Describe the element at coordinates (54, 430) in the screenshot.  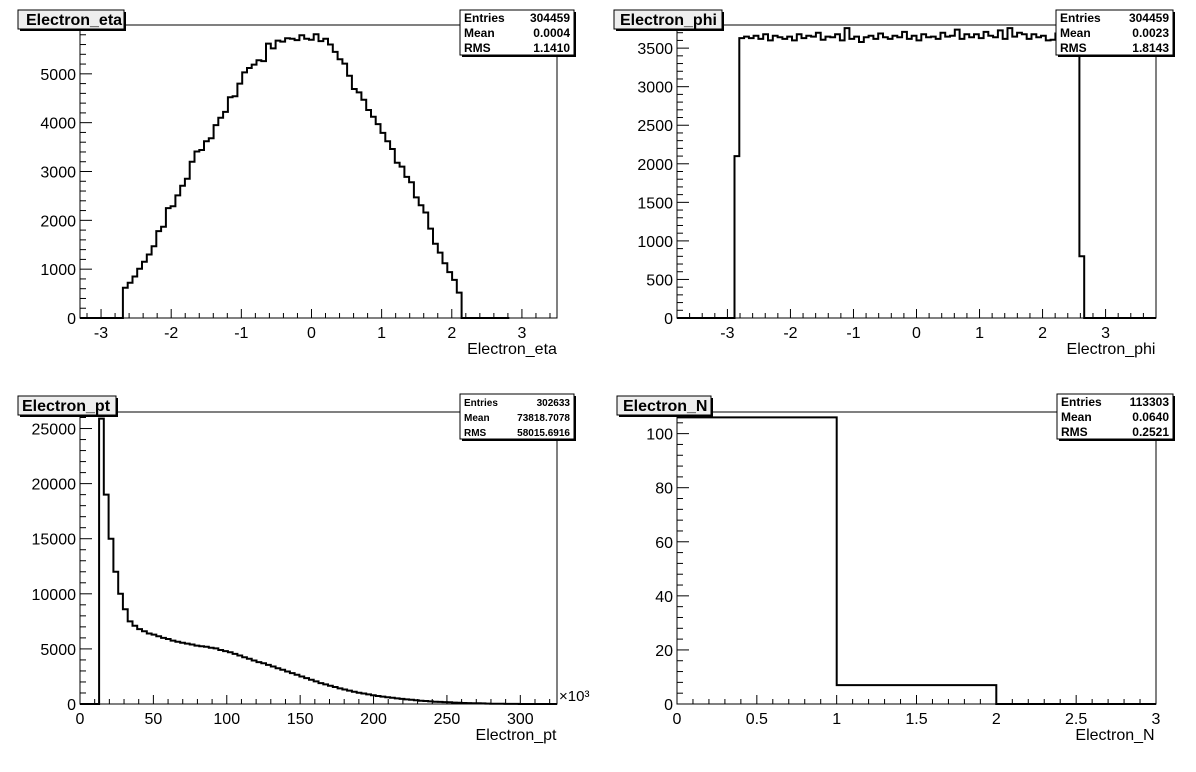
I see `y-tick-label: 25000` at that location.